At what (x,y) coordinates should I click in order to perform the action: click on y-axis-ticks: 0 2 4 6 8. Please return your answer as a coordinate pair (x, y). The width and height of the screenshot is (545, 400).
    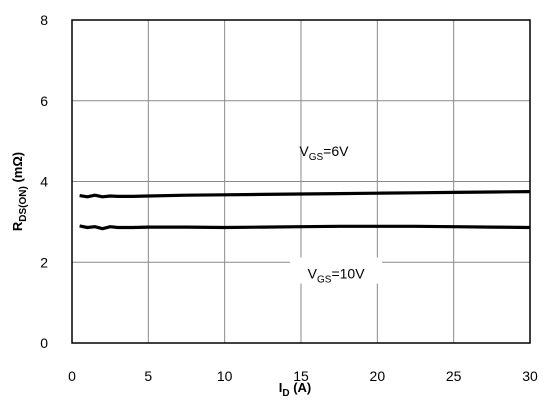
    Looking at the image, I should click on (44, 181).